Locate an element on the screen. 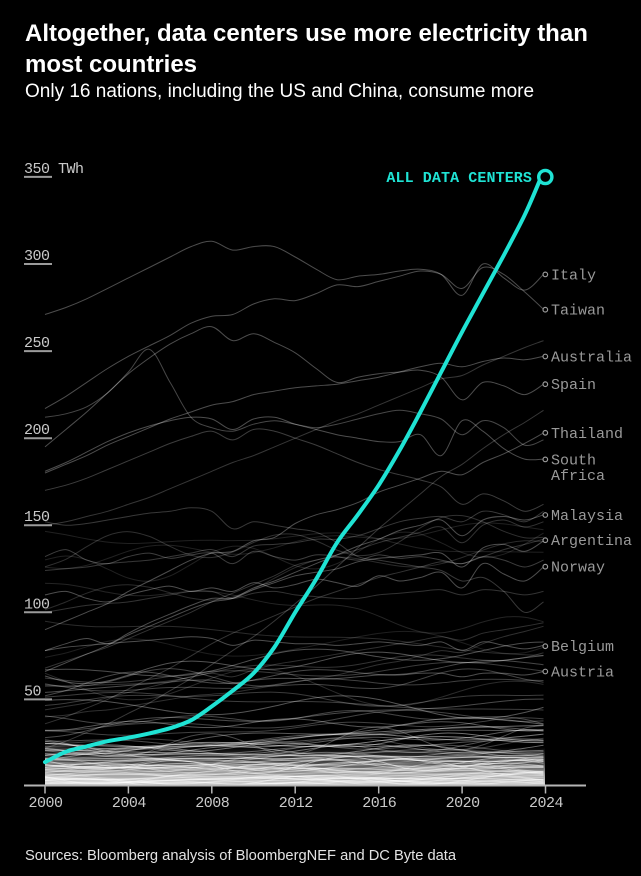 The height and width of the screenshot is (876, 641). svg-text: 2012 is located at coordinates (296, 803).